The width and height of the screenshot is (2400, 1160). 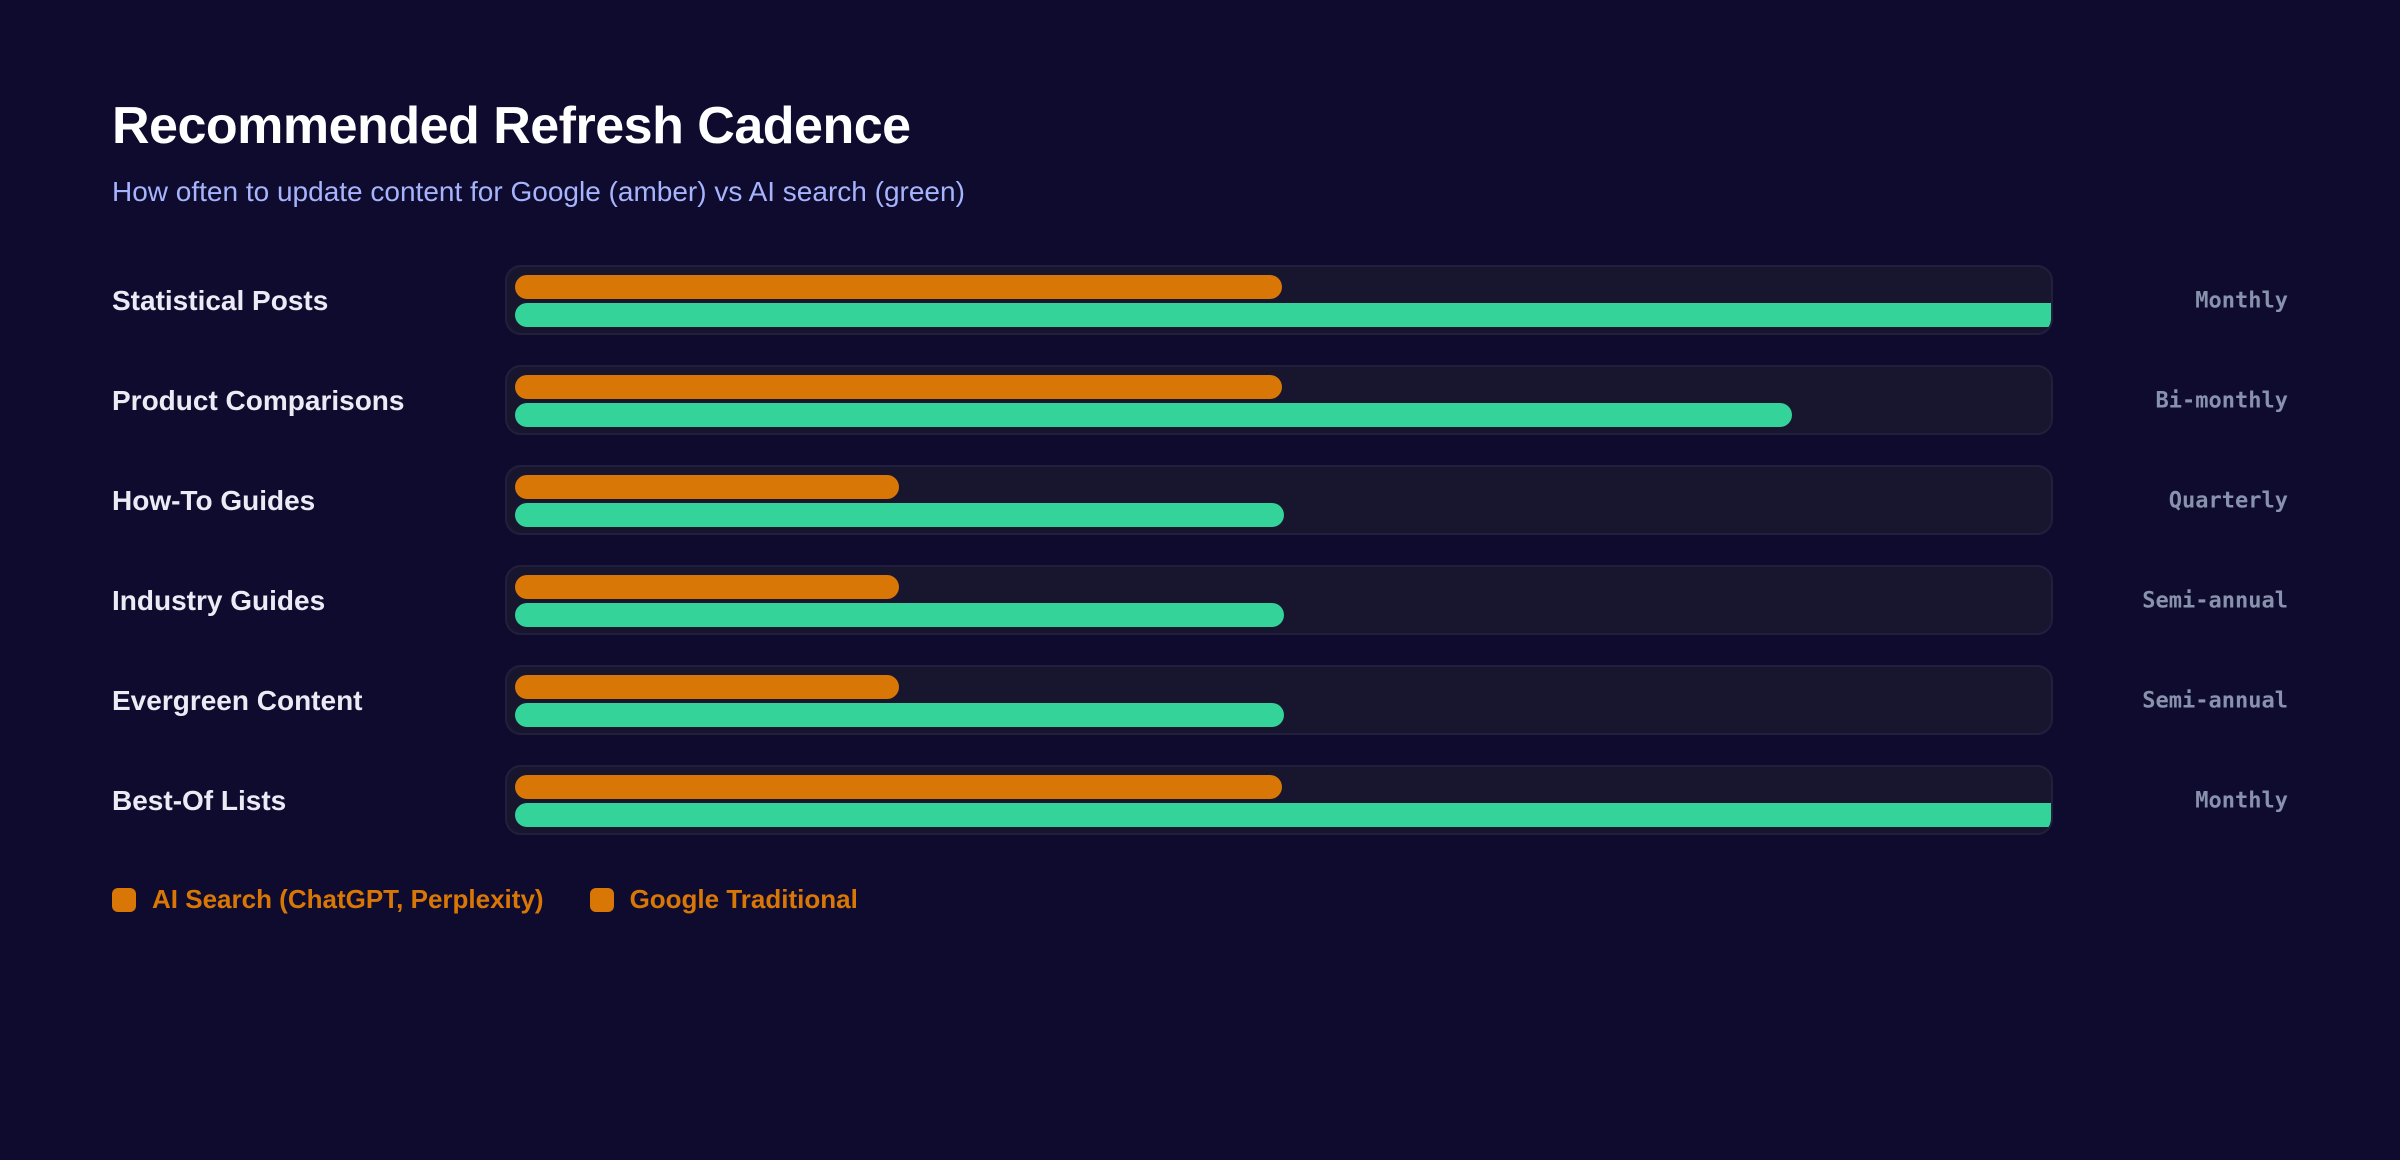 I want to click on cadence-label: Quarterly, so click(x=2228, y=501).